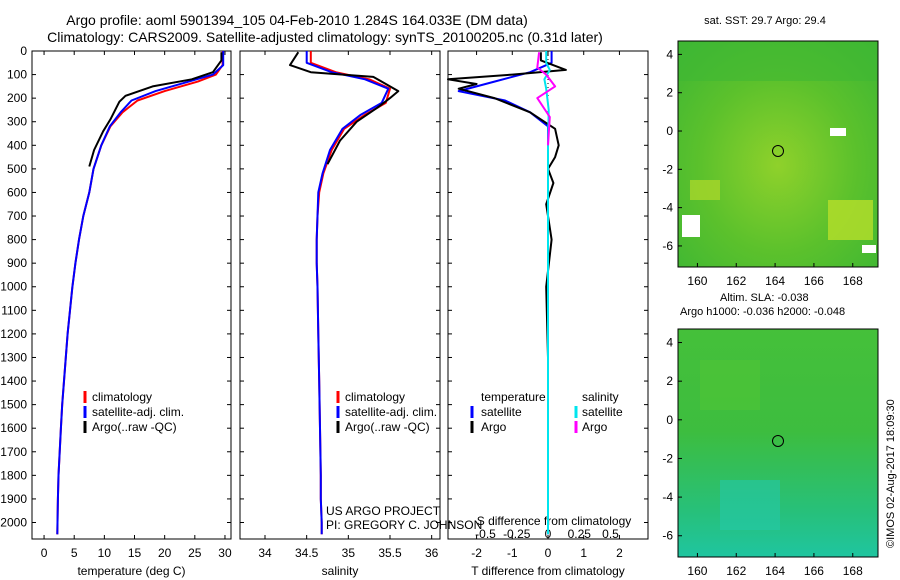 The image size is (900, 580). Describe the element at coordinates (13, 475) in the screenshot. I see `depth-tick-label: 1800` at that location.